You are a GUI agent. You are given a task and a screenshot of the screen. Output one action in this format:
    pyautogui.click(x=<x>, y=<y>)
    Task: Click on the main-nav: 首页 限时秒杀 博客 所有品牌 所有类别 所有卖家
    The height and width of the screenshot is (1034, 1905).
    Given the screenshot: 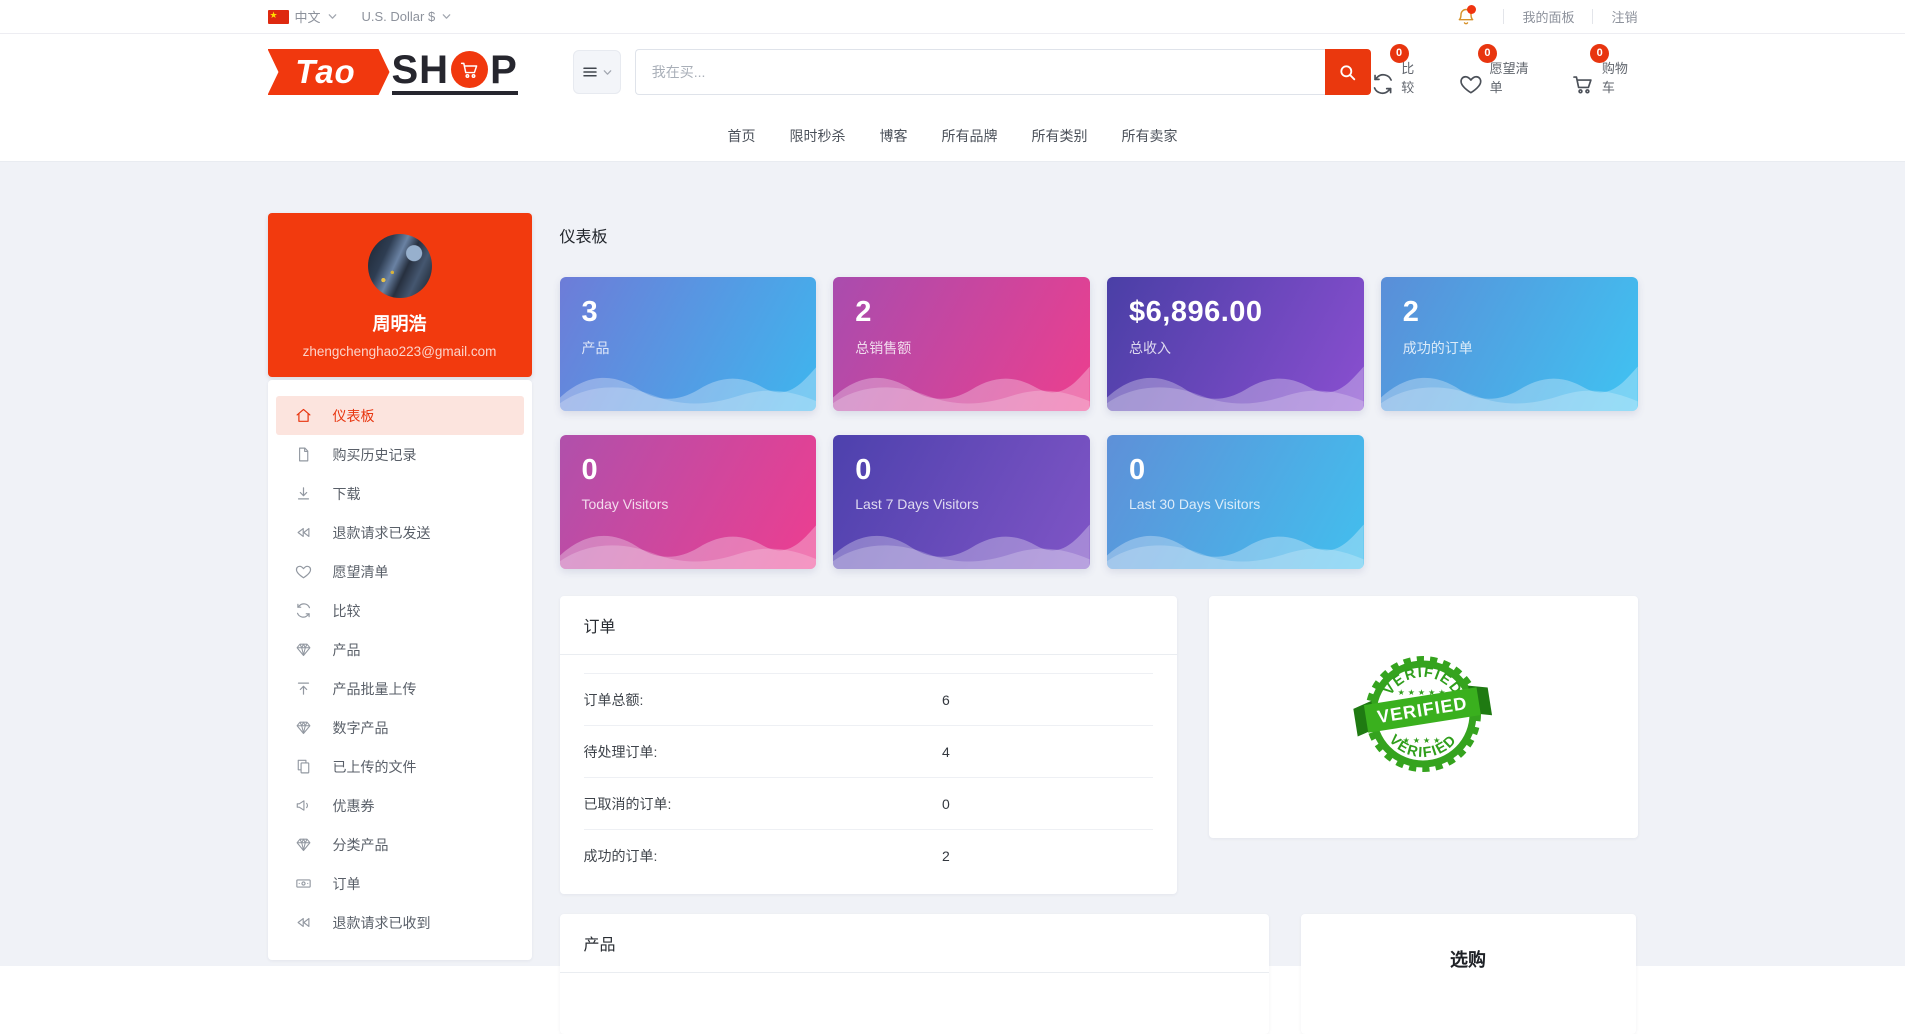 What is the action you would take?
    pyautogui.click(x=952, y=136)
    